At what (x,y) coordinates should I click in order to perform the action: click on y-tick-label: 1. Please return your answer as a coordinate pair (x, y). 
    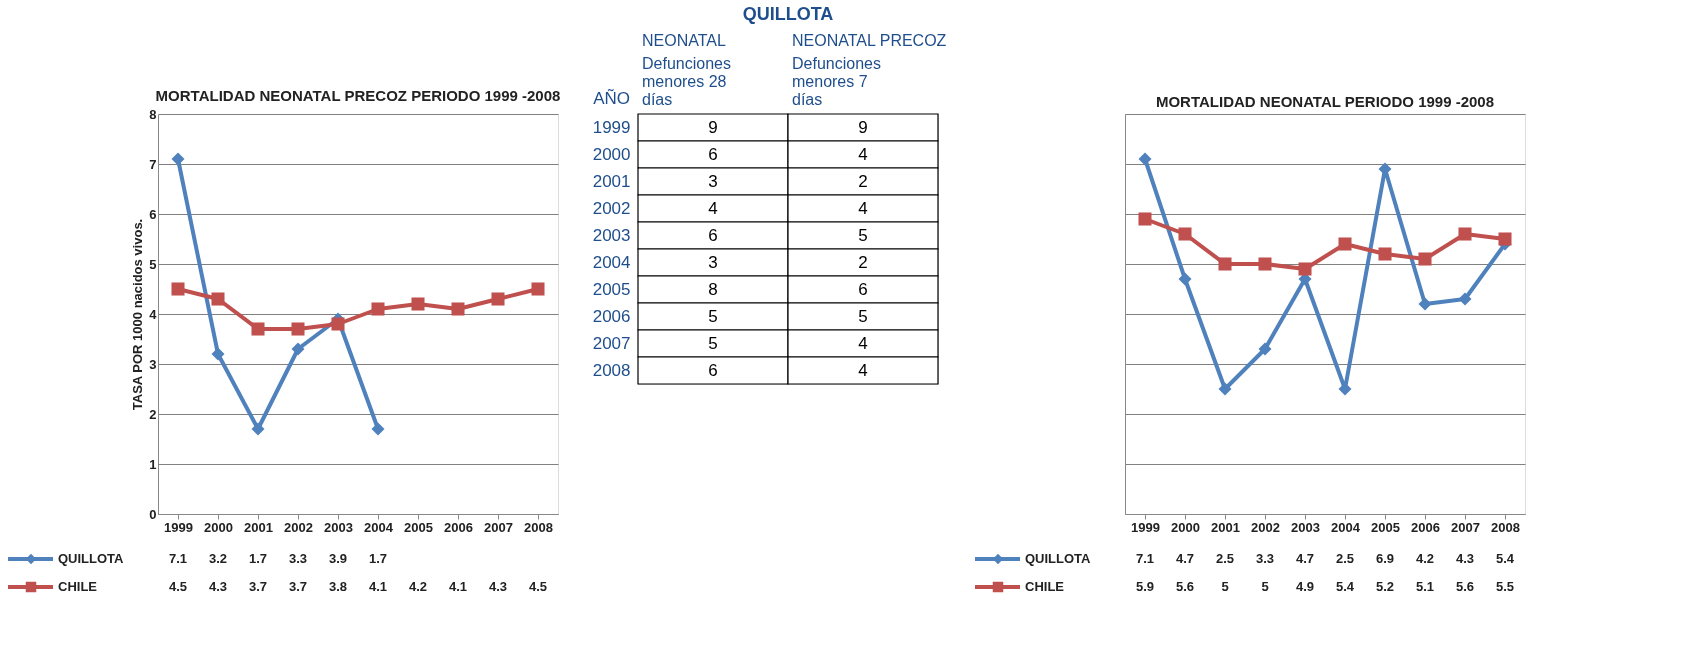
    Looking at the image, I should click on (153, 464).